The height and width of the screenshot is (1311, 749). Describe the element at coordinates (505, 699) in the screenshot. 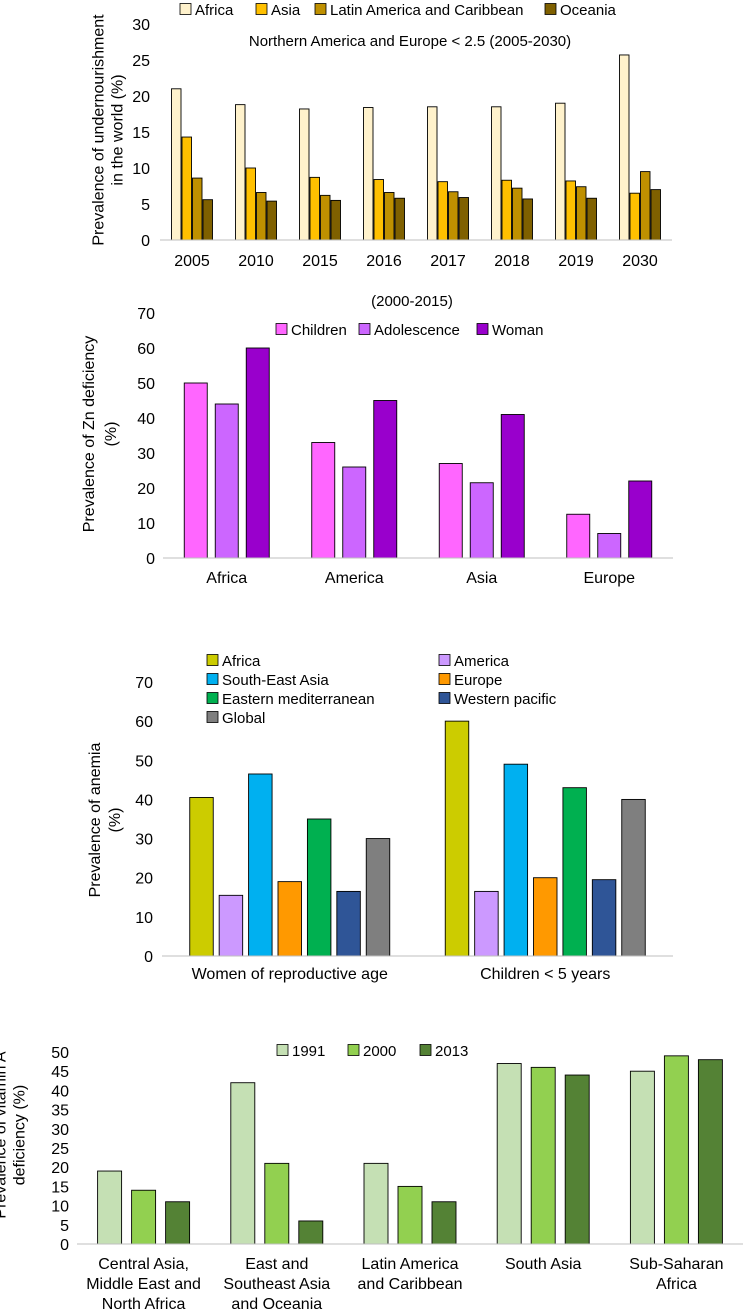

I see `legend-label: Western pacific` at that location.